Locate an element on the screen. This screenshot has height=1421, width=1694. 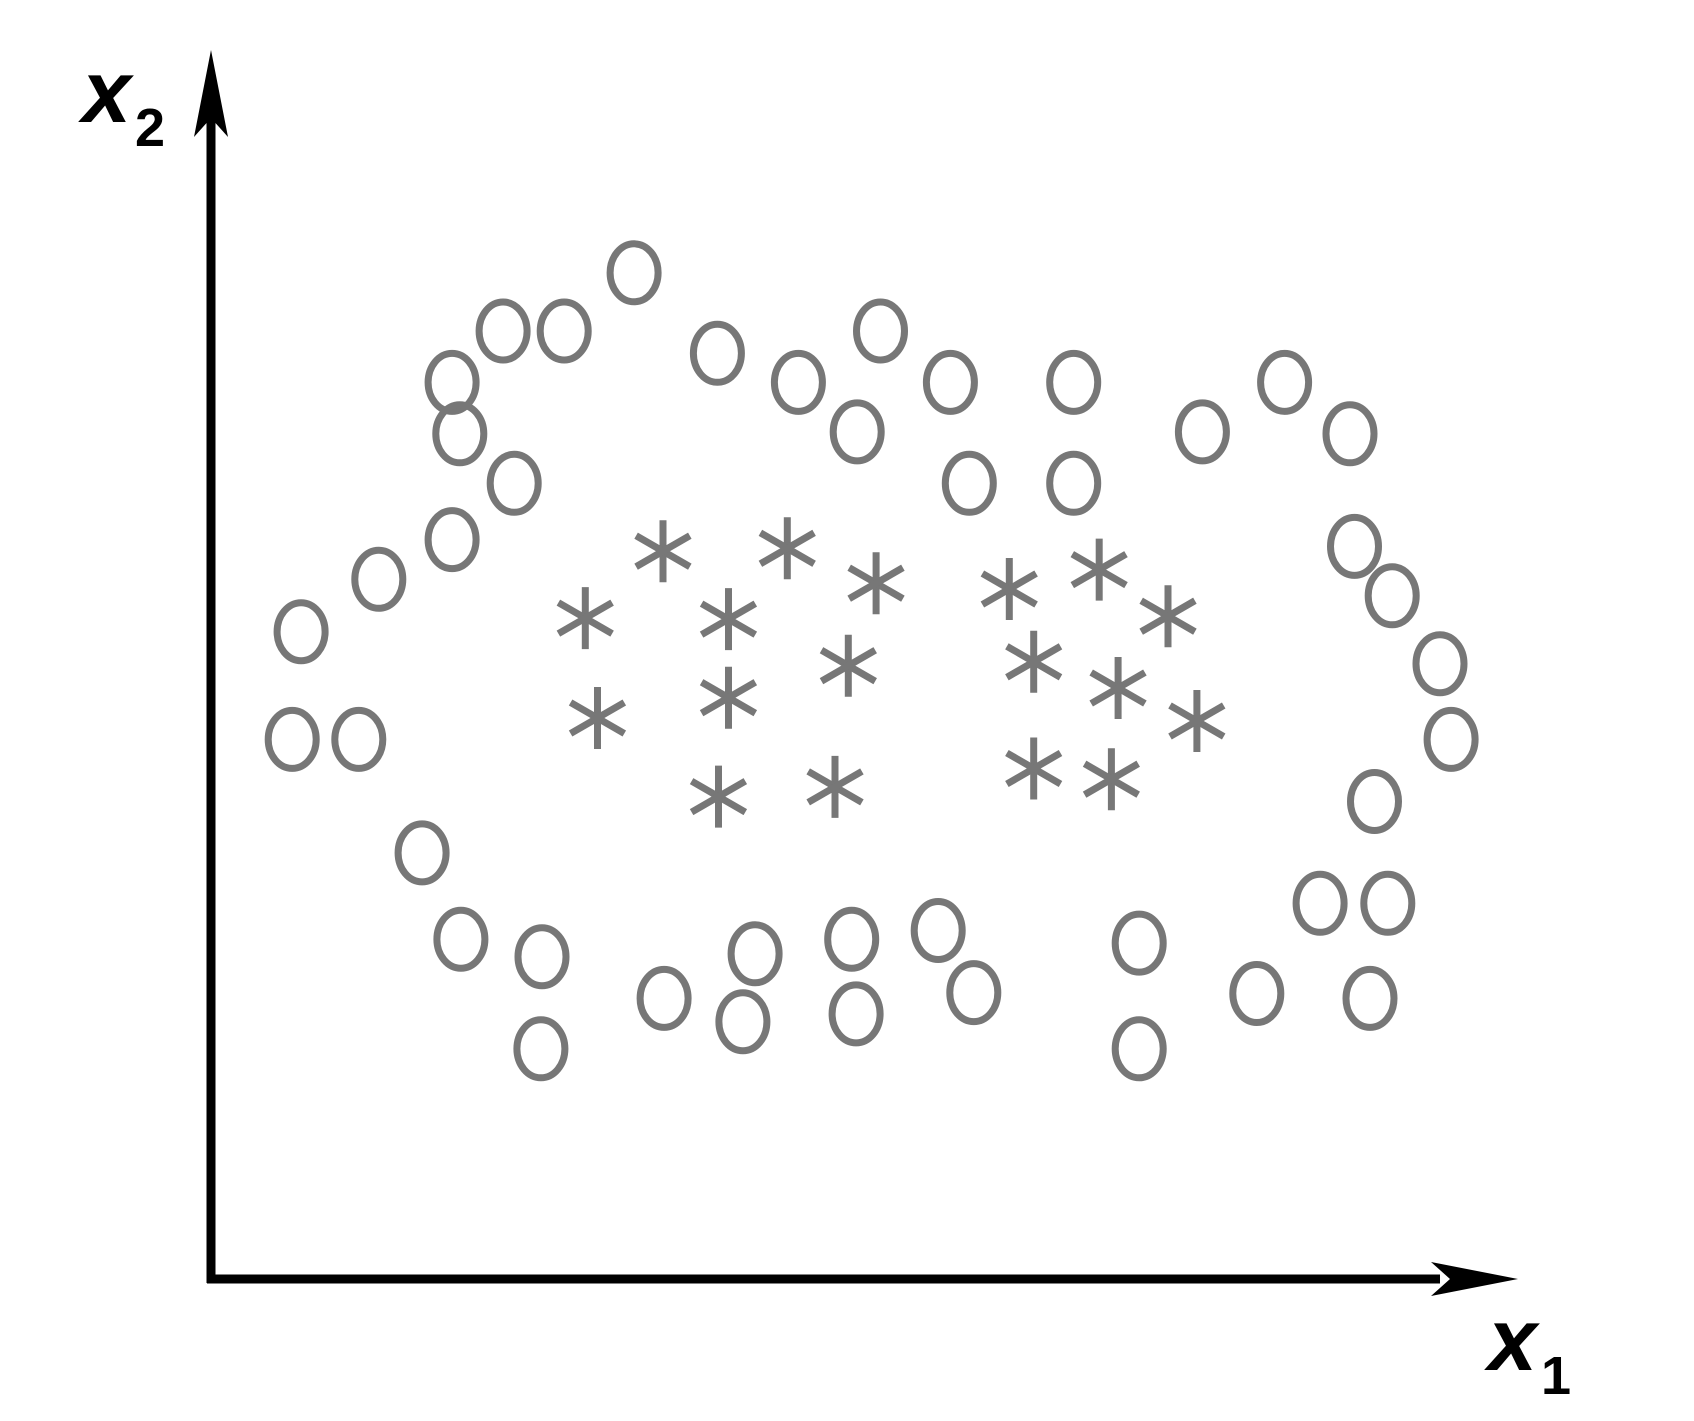
y-axis-label-subscript: 2 is located at coordinates (150, 128).